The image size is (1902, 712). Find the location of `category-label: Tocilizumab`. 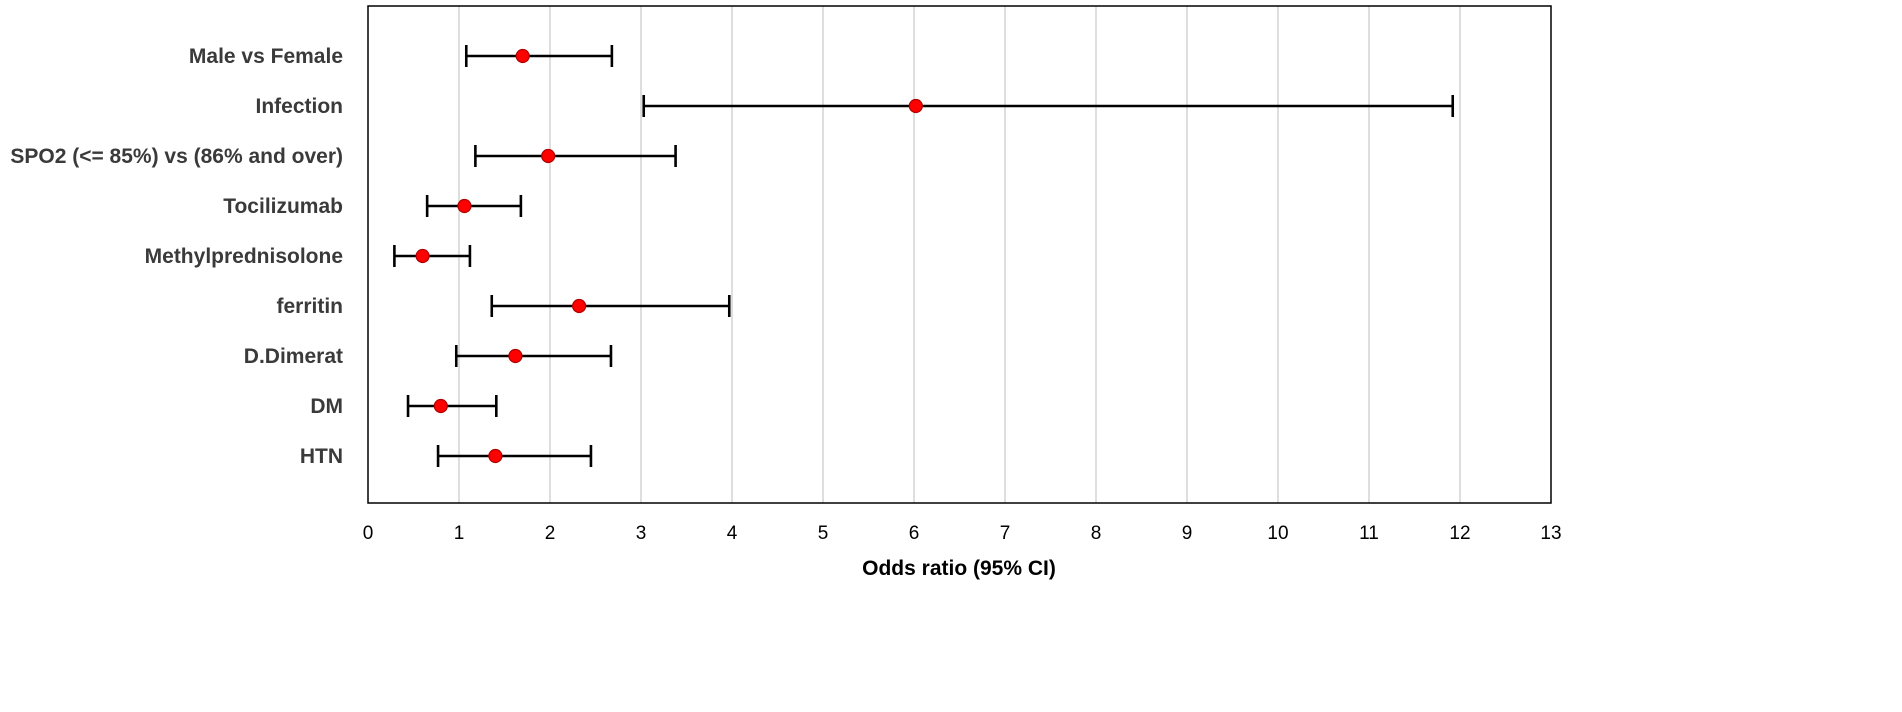

category-label: Tocilizumab is located at coordinates (283, 206).